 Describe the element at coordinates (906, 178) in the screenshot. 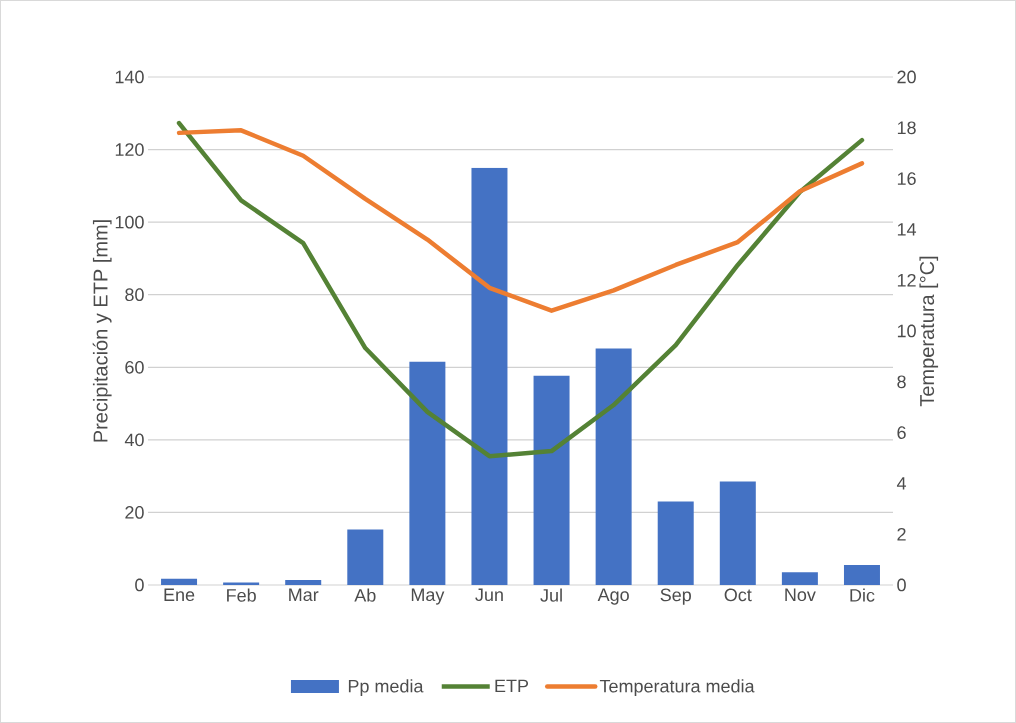

I see `y2-tick-label: 16` at that location.